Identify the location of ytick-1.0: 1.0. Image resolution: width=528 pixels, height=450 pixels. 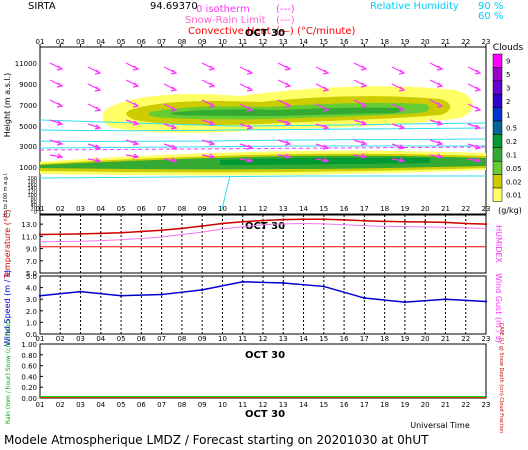
(31, 323).